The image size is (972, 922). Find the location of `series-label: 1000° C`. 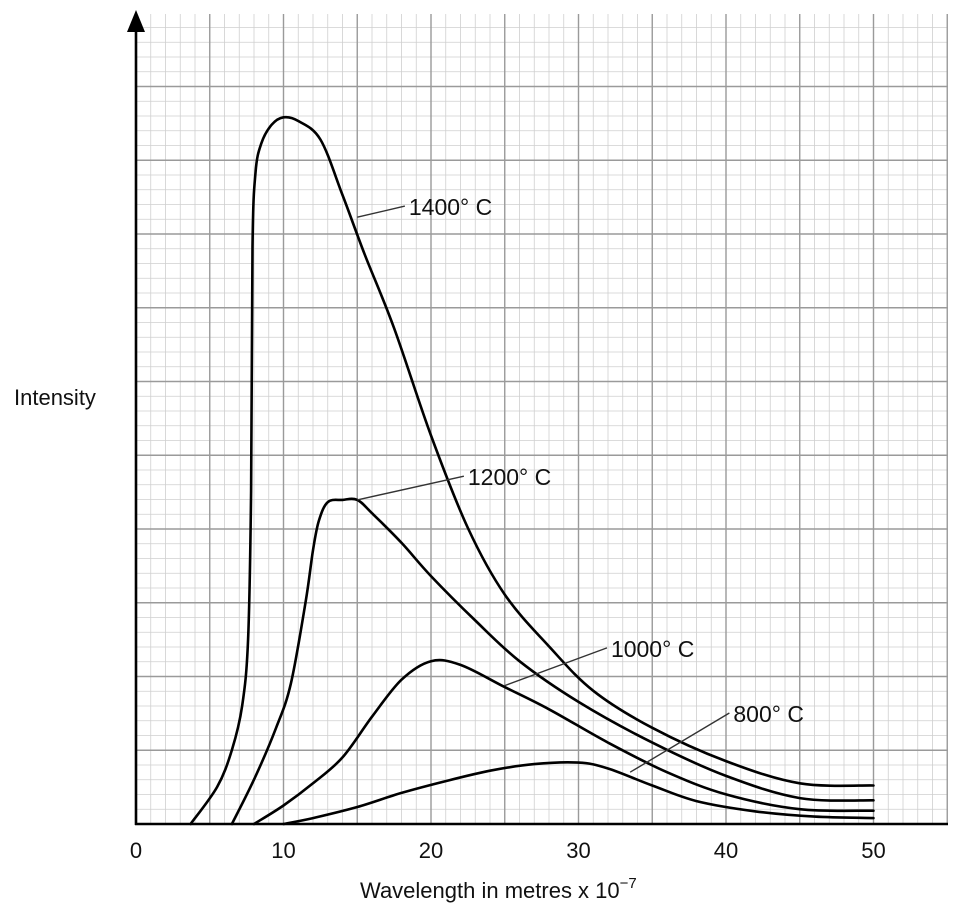

series-label: 1000° C is located at coordinates (652, 649).